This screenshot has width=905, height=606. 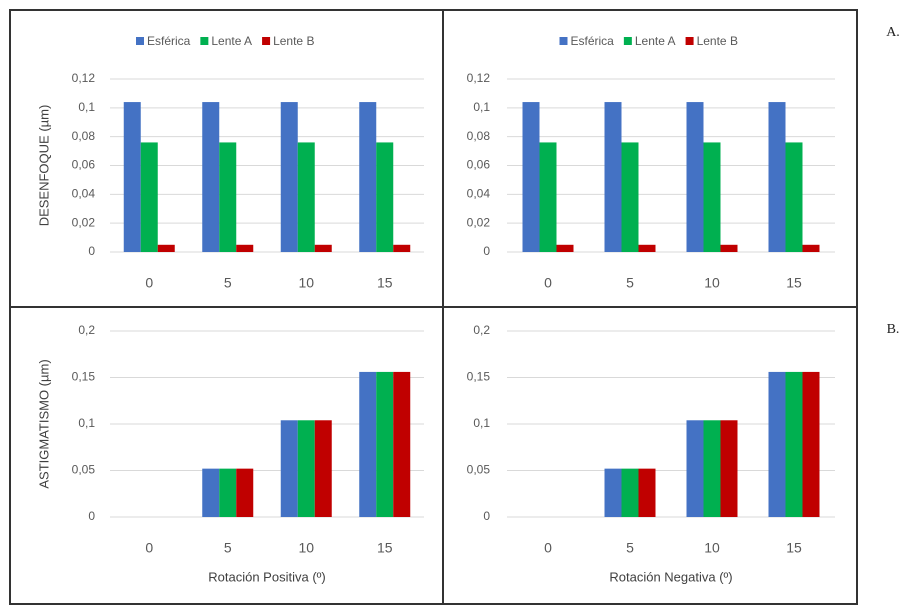 What do you see at coordinates (893, 329) in the screenshot?
I see `panel-label: B.` at bounding box center [893, 329].